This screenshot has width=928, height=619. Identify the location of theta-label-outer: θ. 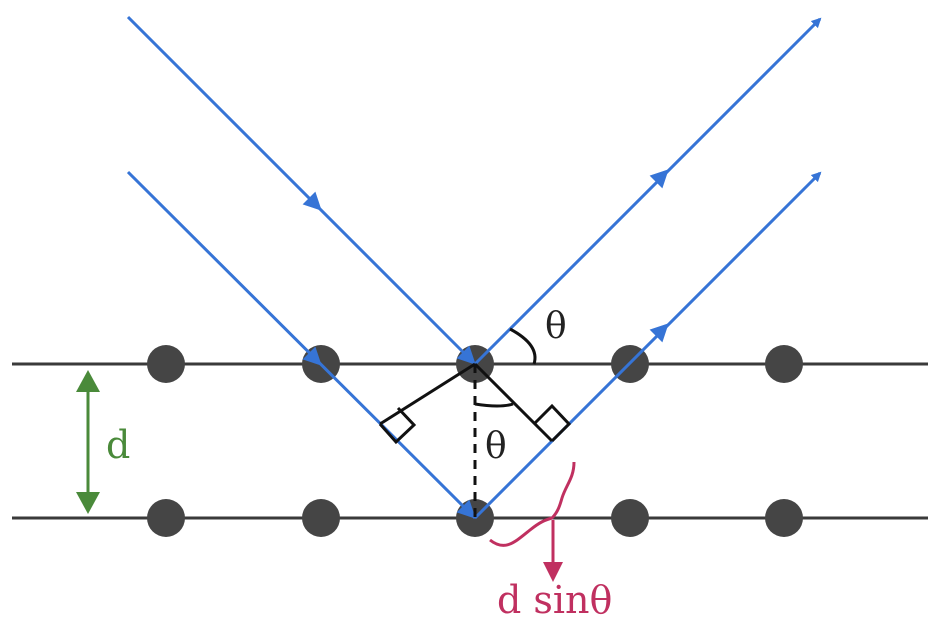
(556, 326).